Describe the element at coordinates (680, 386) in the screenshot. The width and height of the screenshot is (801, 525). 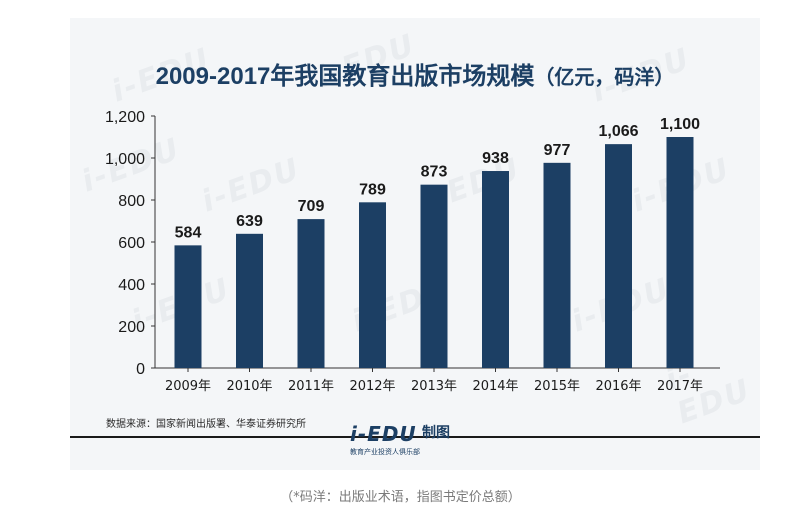
I see `x-tick-label: 2017年` at that location.